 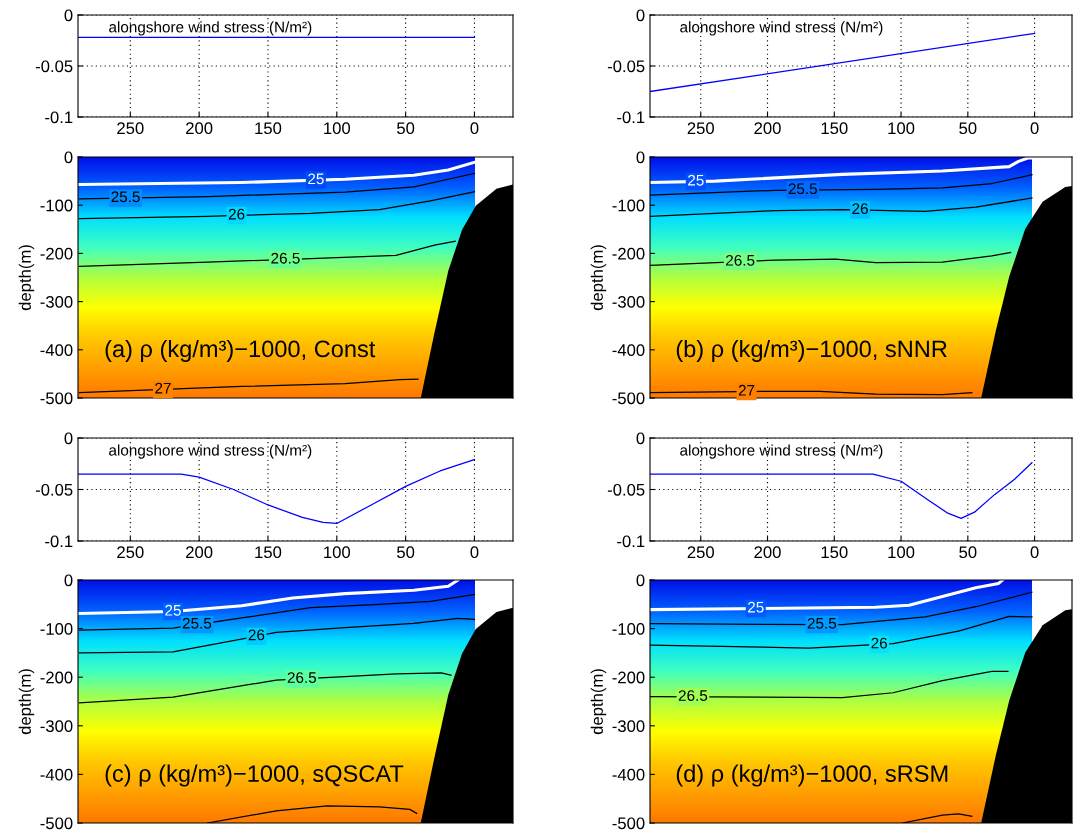 I want to click on annotation: (d) ρ (kg/m³)−1000, sRSM, so click(x=812, y=775).